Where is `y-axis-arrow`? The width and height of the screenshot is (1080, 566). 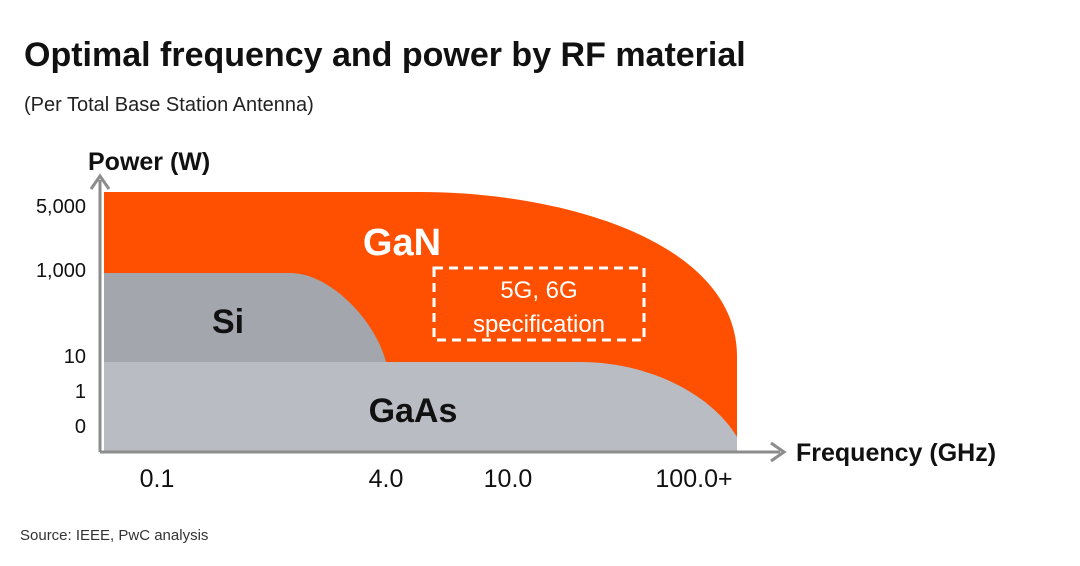 y-axis-arrow is located at coordinates (100, 181).